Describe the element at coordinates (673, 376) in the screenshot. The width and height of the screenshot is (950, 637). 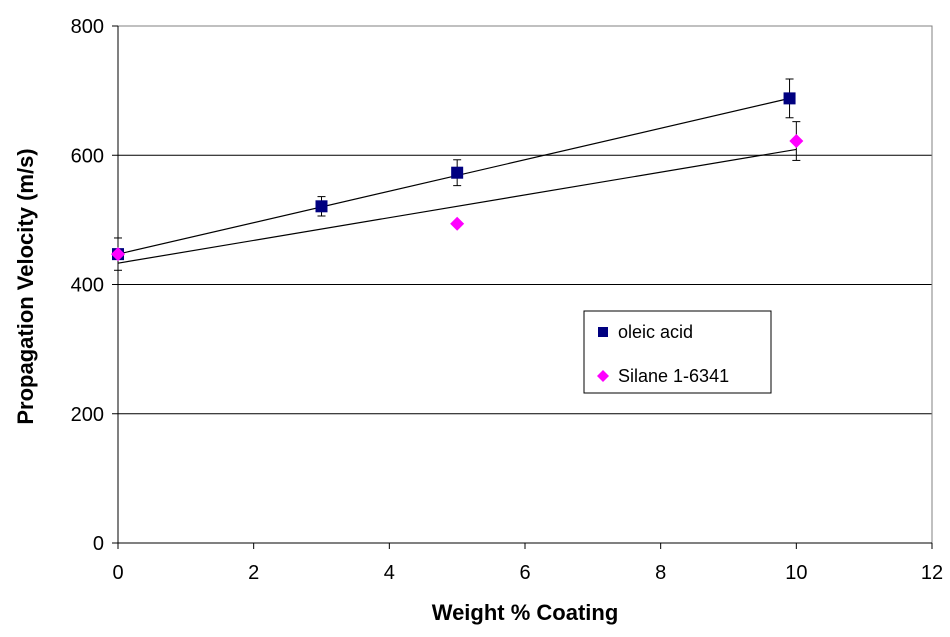
I see `legend-label: Silane 1-6341` at that location.